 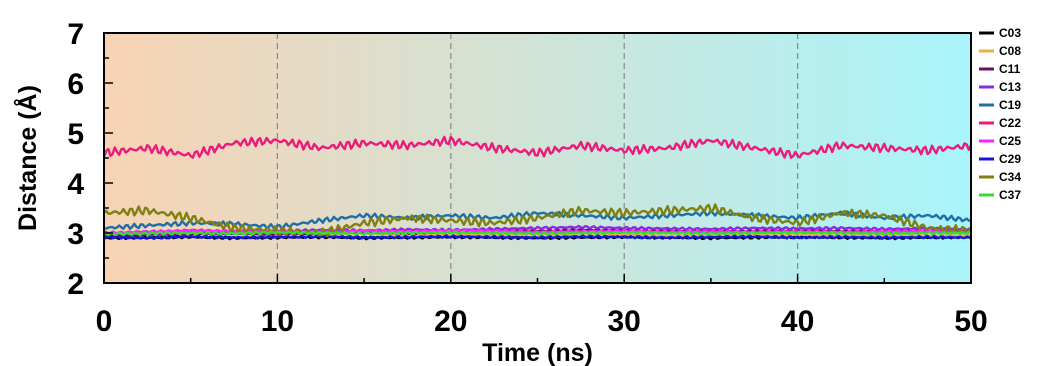 I want to click on y-tick-label: 2, so click(x=75, y=284).